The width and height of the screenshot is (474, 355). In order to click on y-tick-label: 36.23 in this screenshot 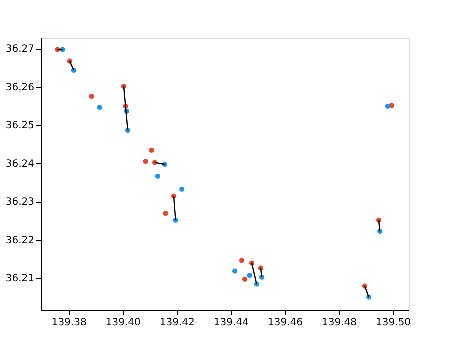, I will do `click(20, 202)`.